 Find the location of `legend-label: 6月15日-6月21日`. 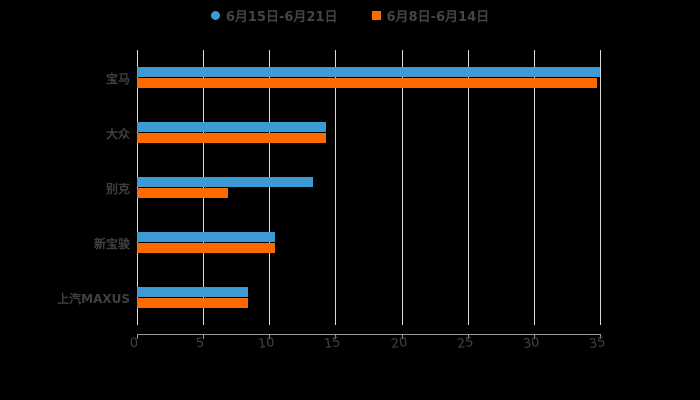

legend-label: 6月15日-6月21日 is located at coordinates (281, 17).